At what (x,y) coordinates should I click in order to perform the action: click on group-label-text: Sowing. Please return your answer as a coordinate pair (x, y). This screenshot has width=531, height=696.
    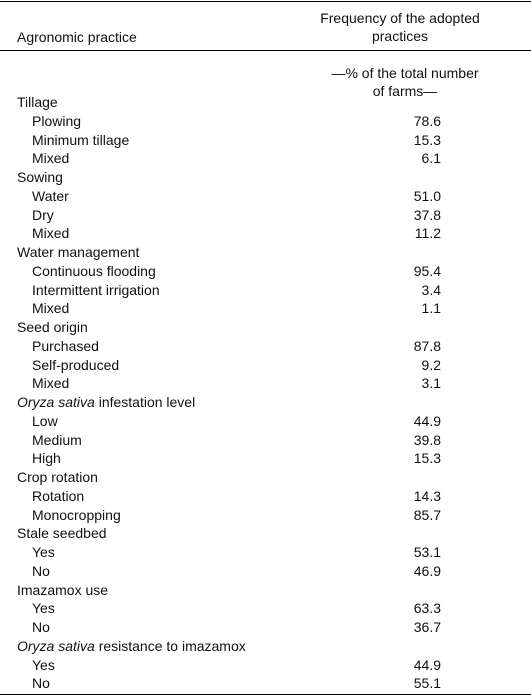
    Looking at the image, I should click on (40, 177).